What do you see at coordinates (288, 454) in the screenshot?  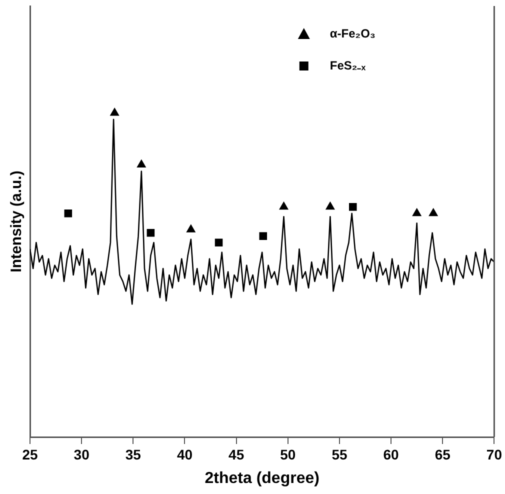 I see `x-tick-label: 50` at bounding box center [288, 454].